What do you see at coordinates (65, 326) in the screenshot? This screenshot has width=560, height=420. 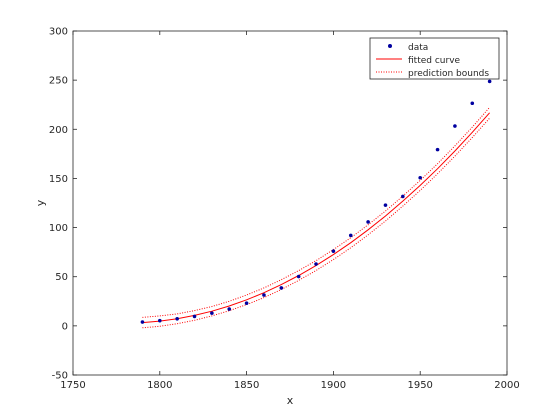 I see `y-tick-label: 0` at bounding box center [65, 326].